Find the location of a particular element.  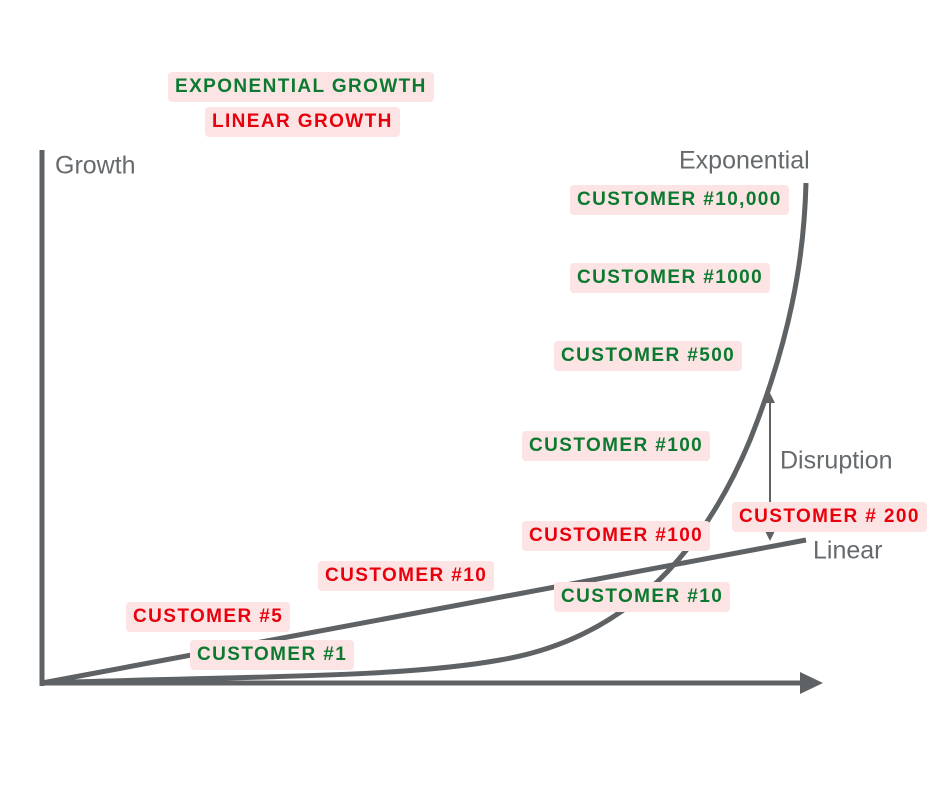

y-axis-label: Growth is located at coordinates (95, 165).